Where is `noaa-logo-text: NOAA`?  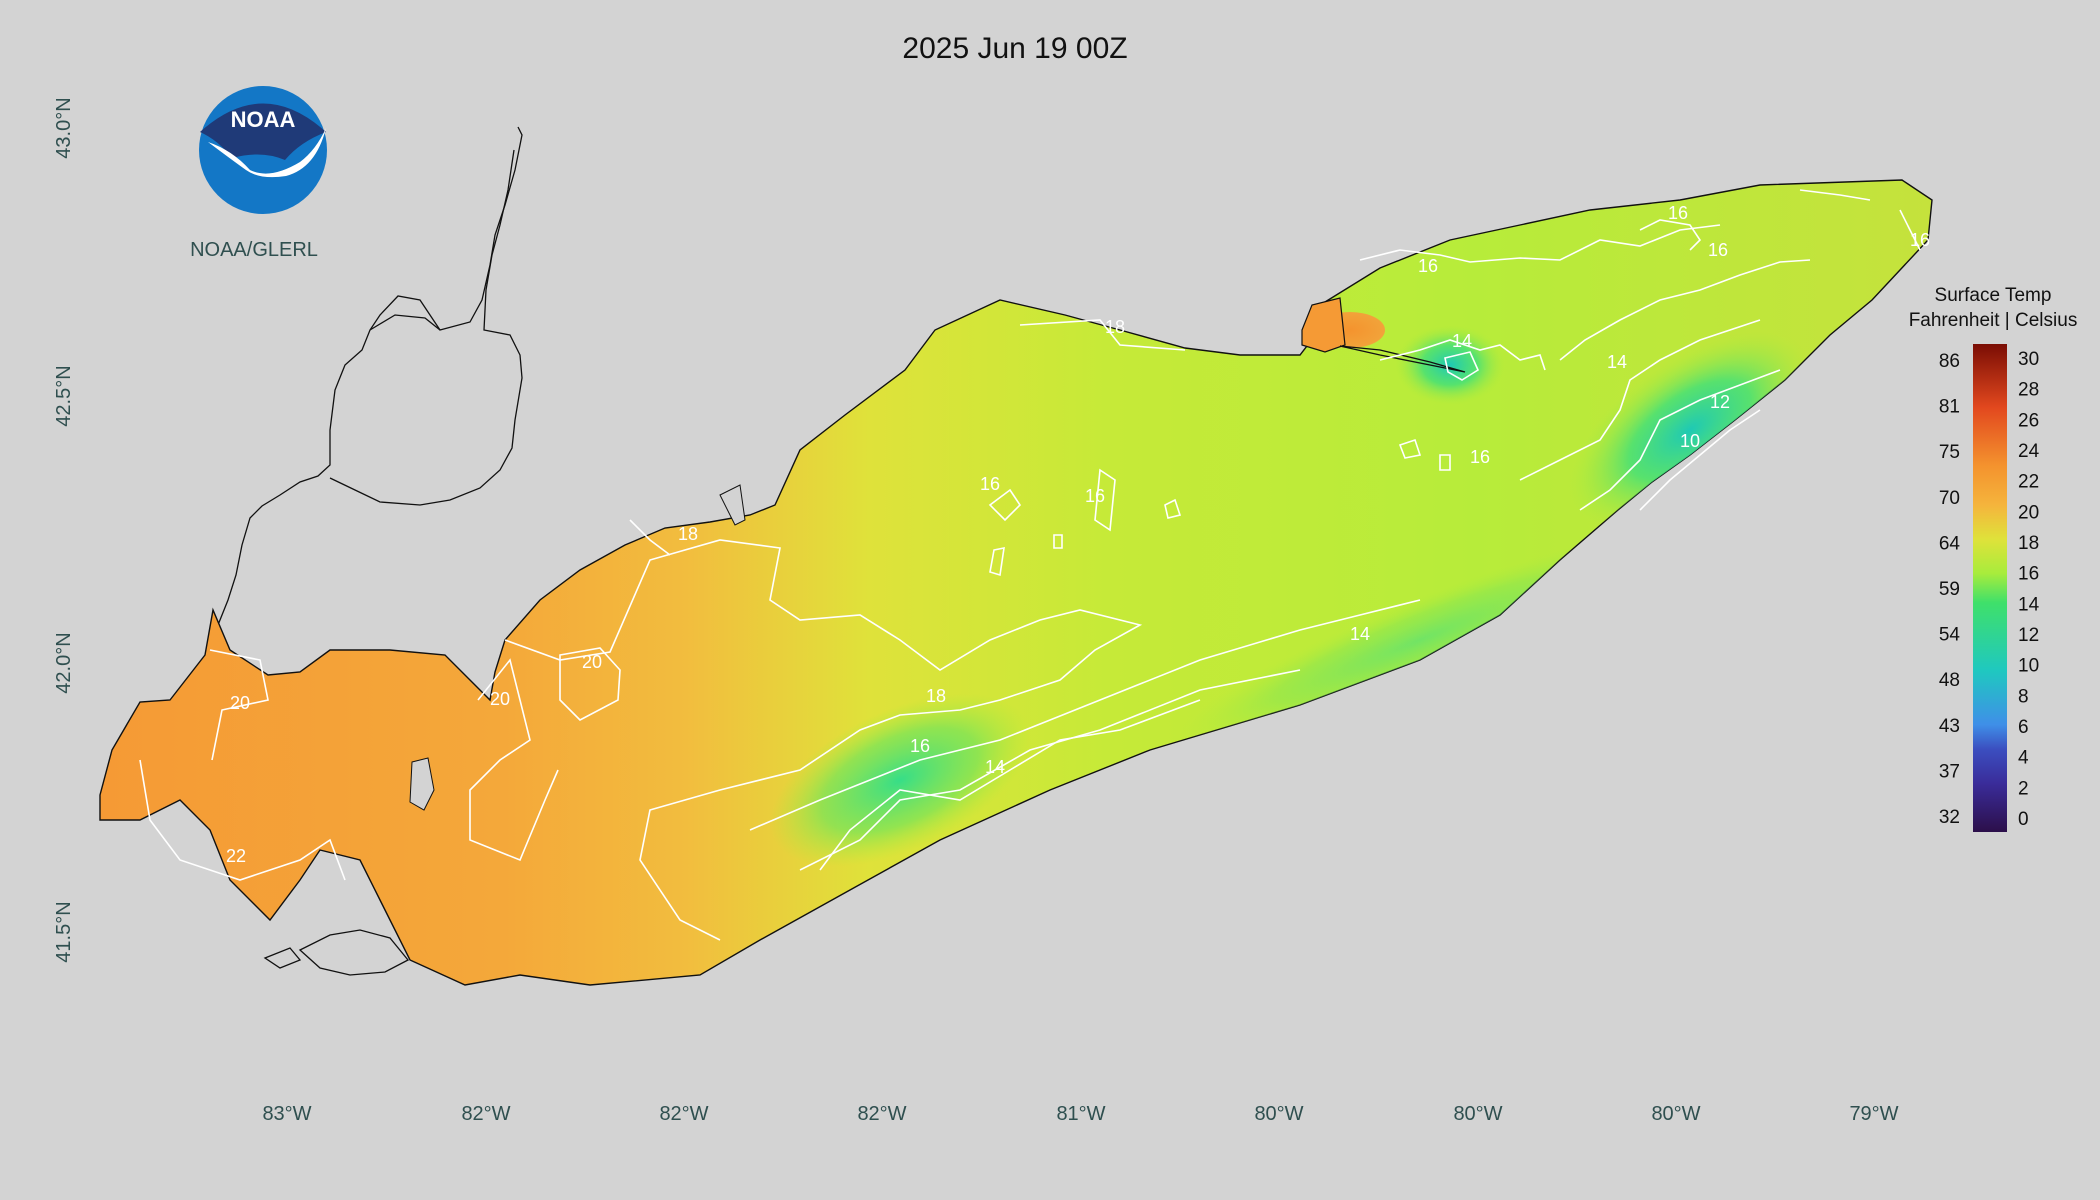 noaa-logo-text: NOAA is located at coordinates (263, 119).